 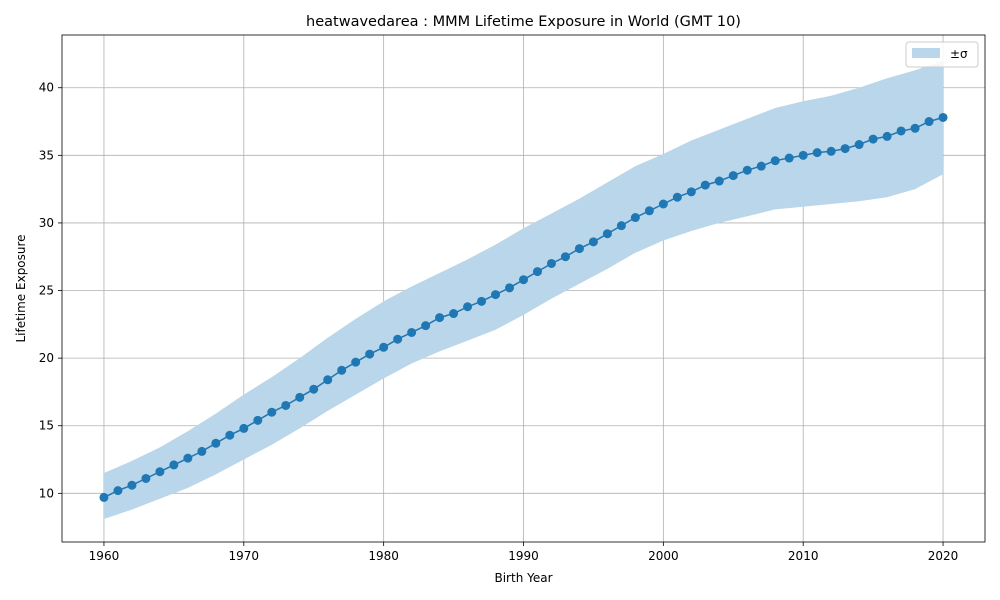 What do you see at coordinates (244, 556) in the screenshot?
I see `x-tick-label: 1970` at bounding box center [244, 556].